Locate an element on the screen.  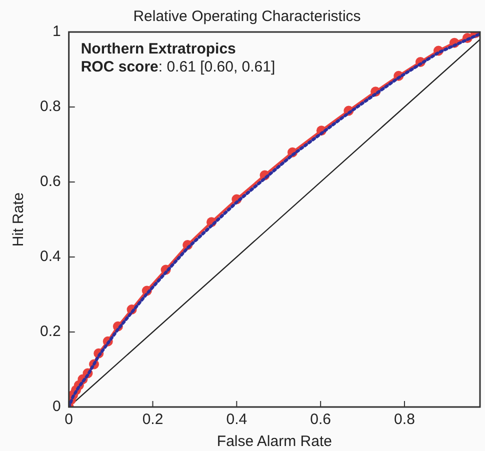
x-tick-label: 0.6 is located at coordinates (321, 419).